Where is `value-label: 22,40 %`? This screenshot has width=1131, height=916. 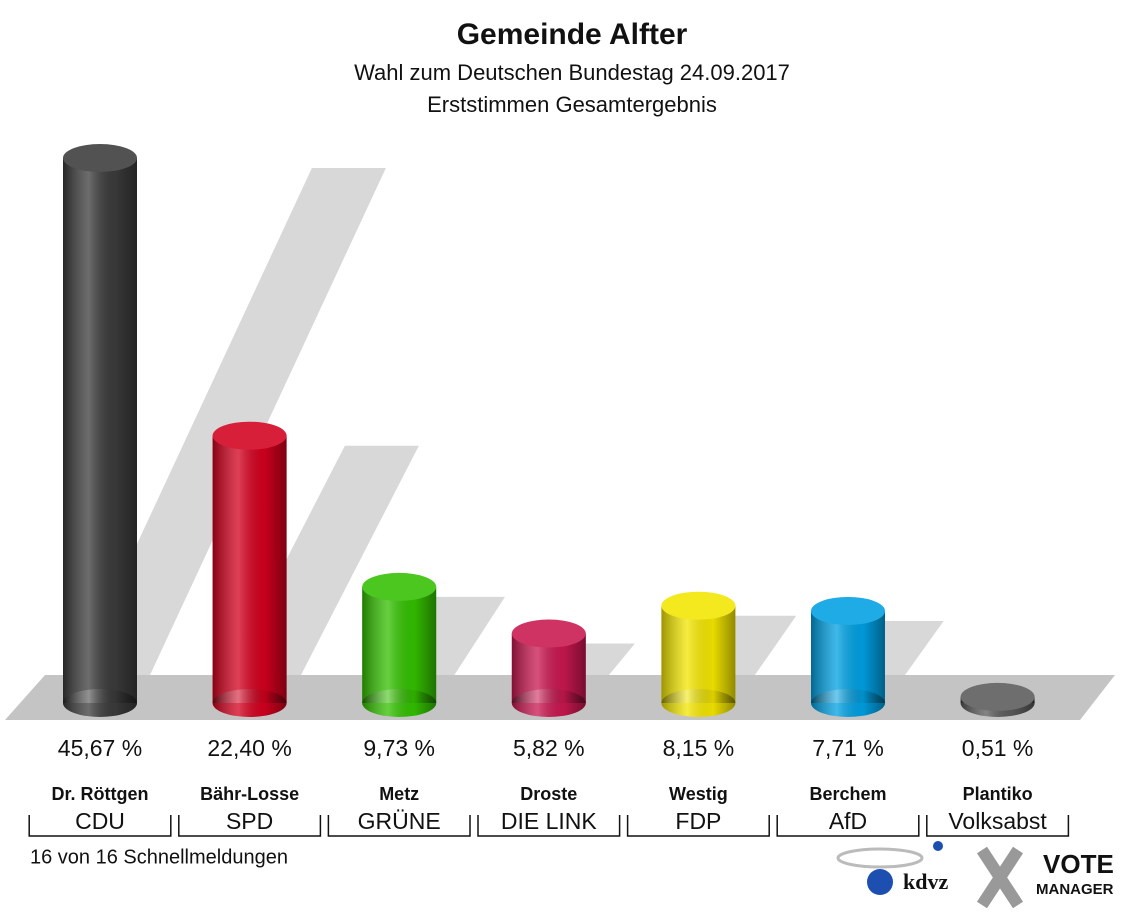
value-label: 22,40 % is located at coordinates (249, 748).